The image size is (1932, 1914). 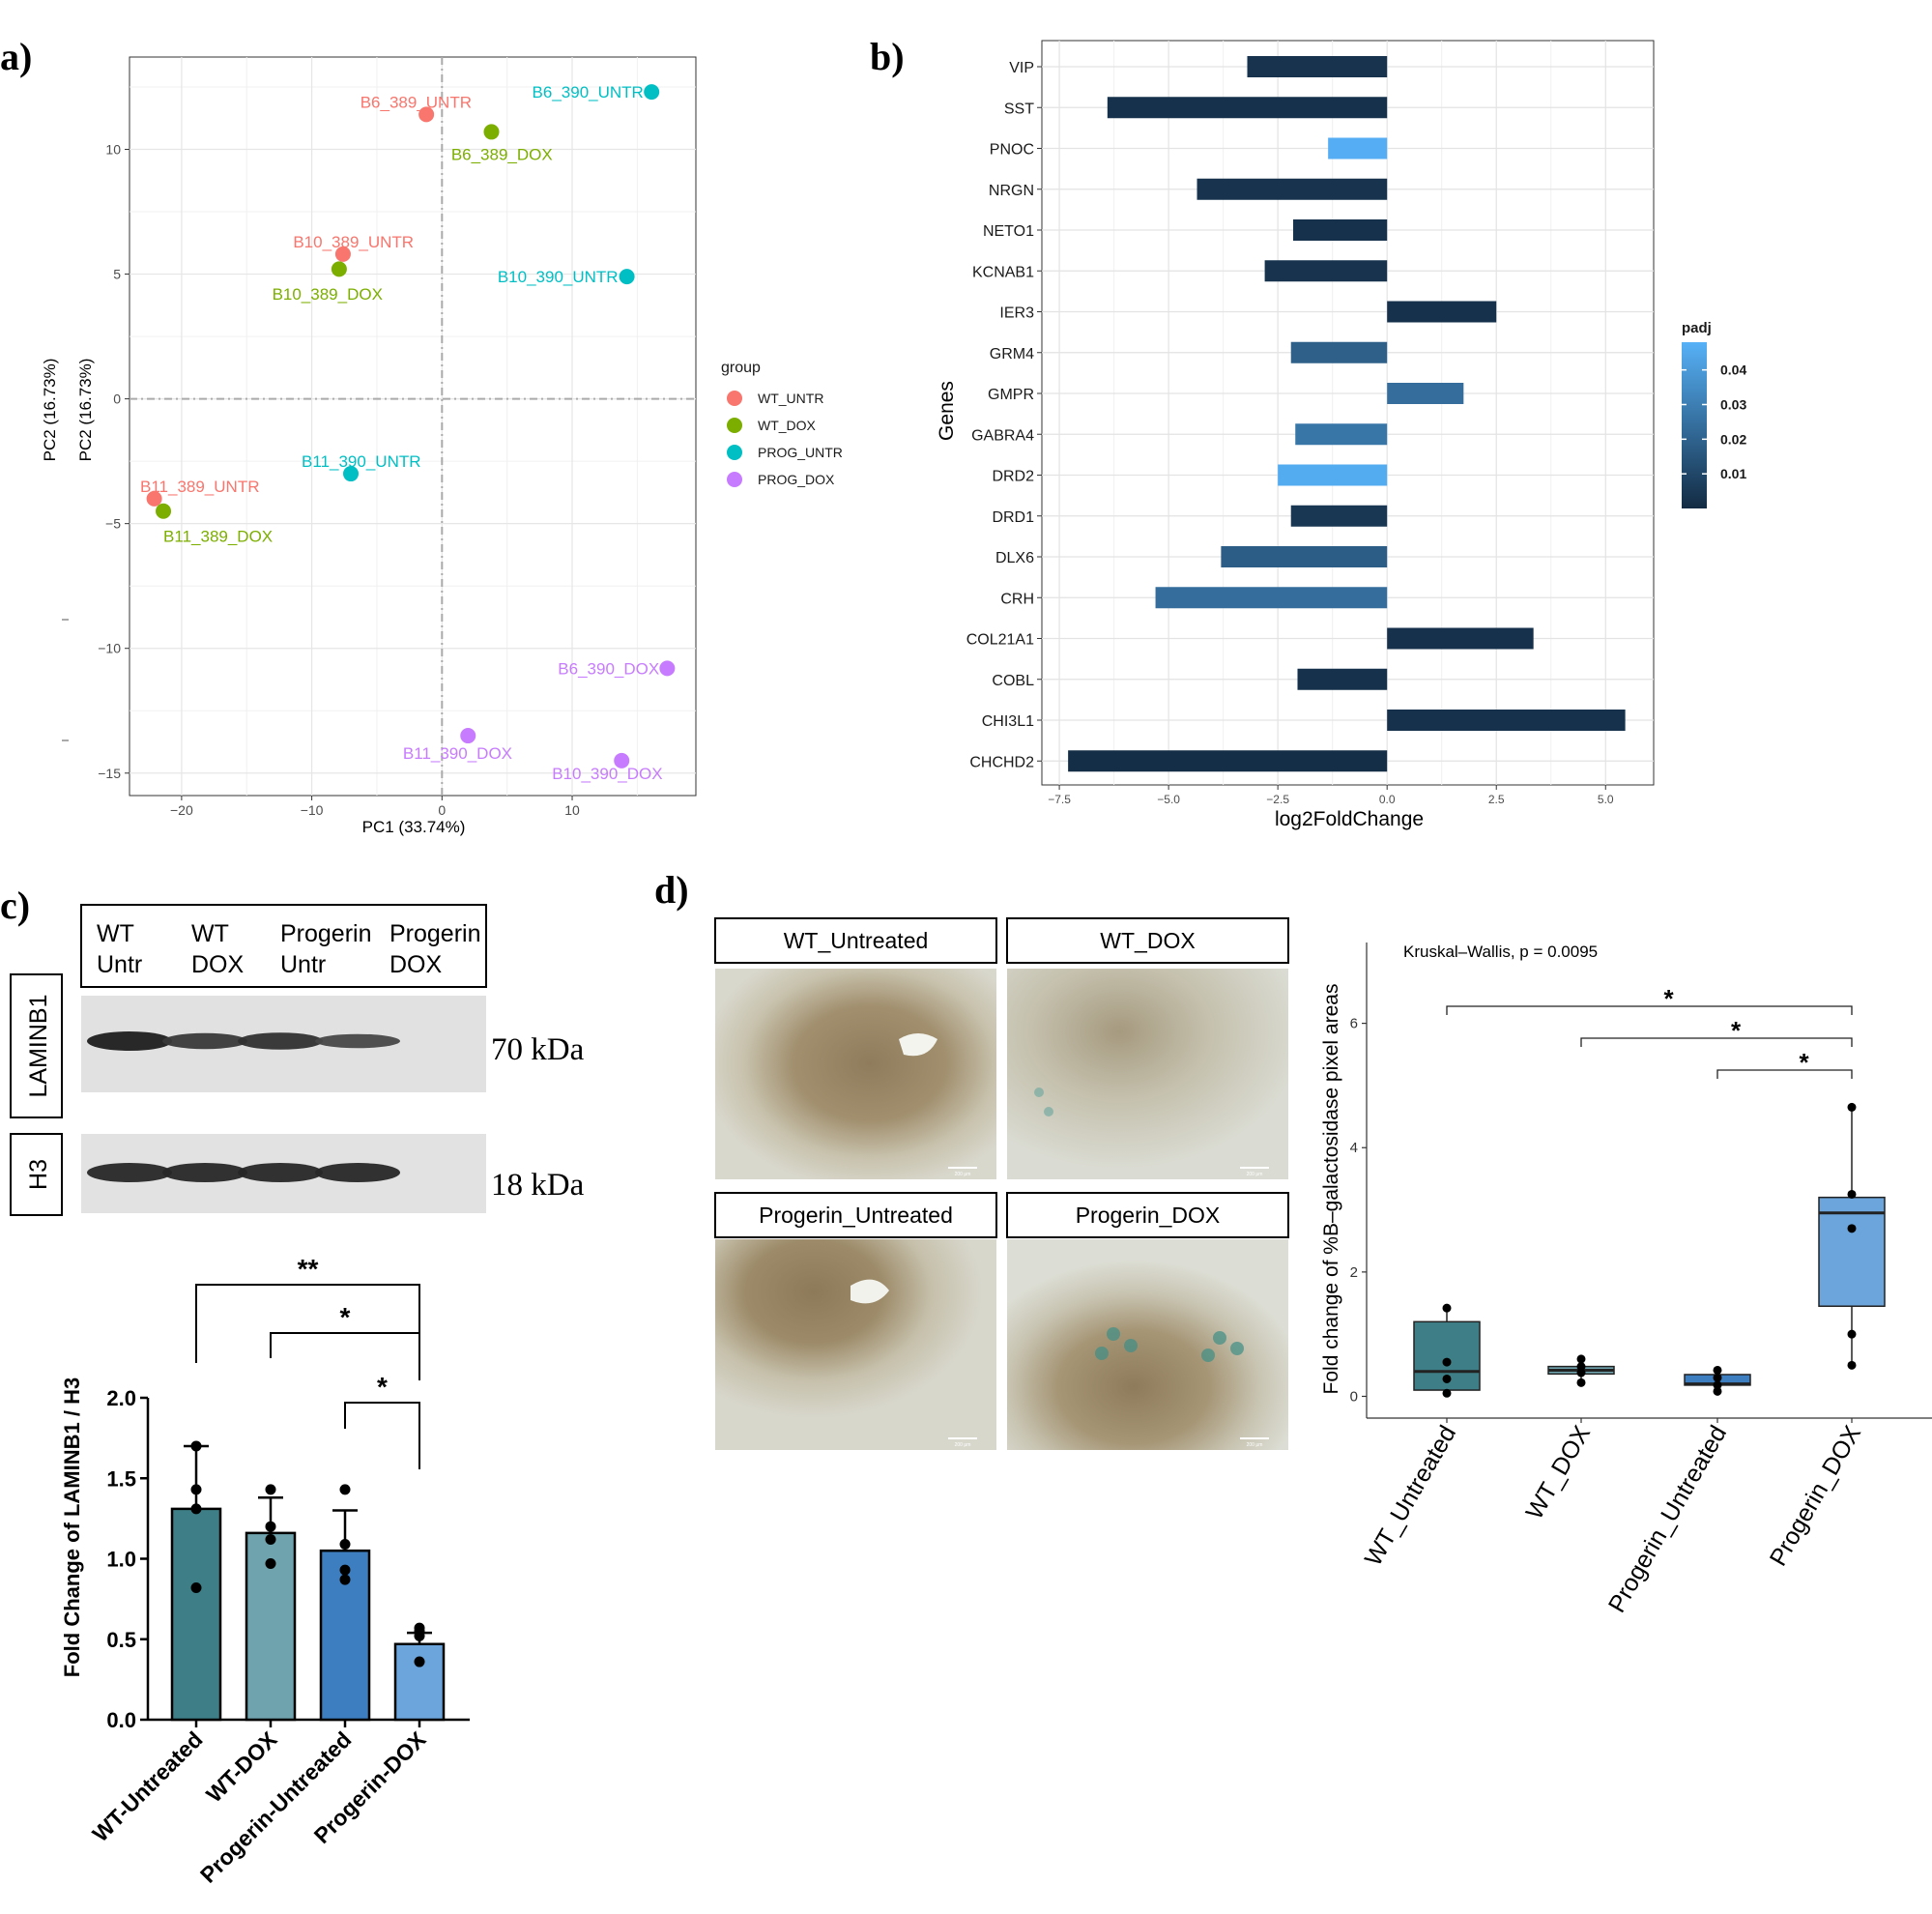 I want to click on deg-x-ticks: −7.5 −5.0 −2.5 0.0 2.5 5.0, so click(x=1331, y=796).